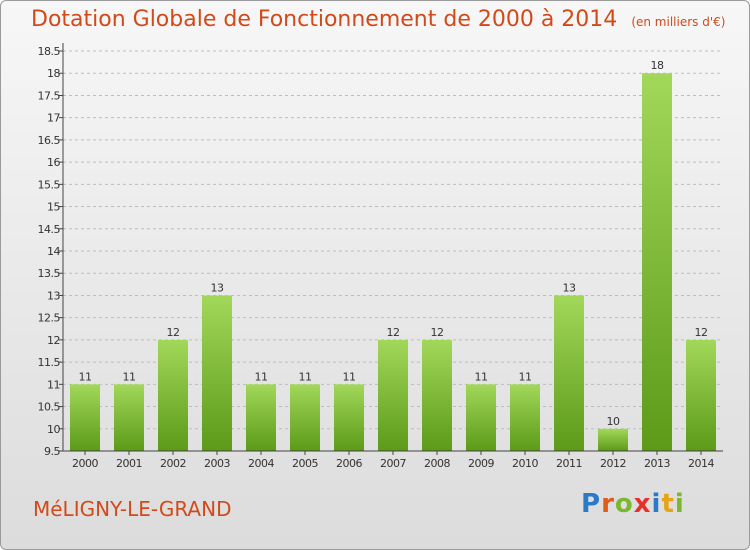 The height and width of the screenshot is (550, 750). I want to click on bar-2006, so click(349, 417).